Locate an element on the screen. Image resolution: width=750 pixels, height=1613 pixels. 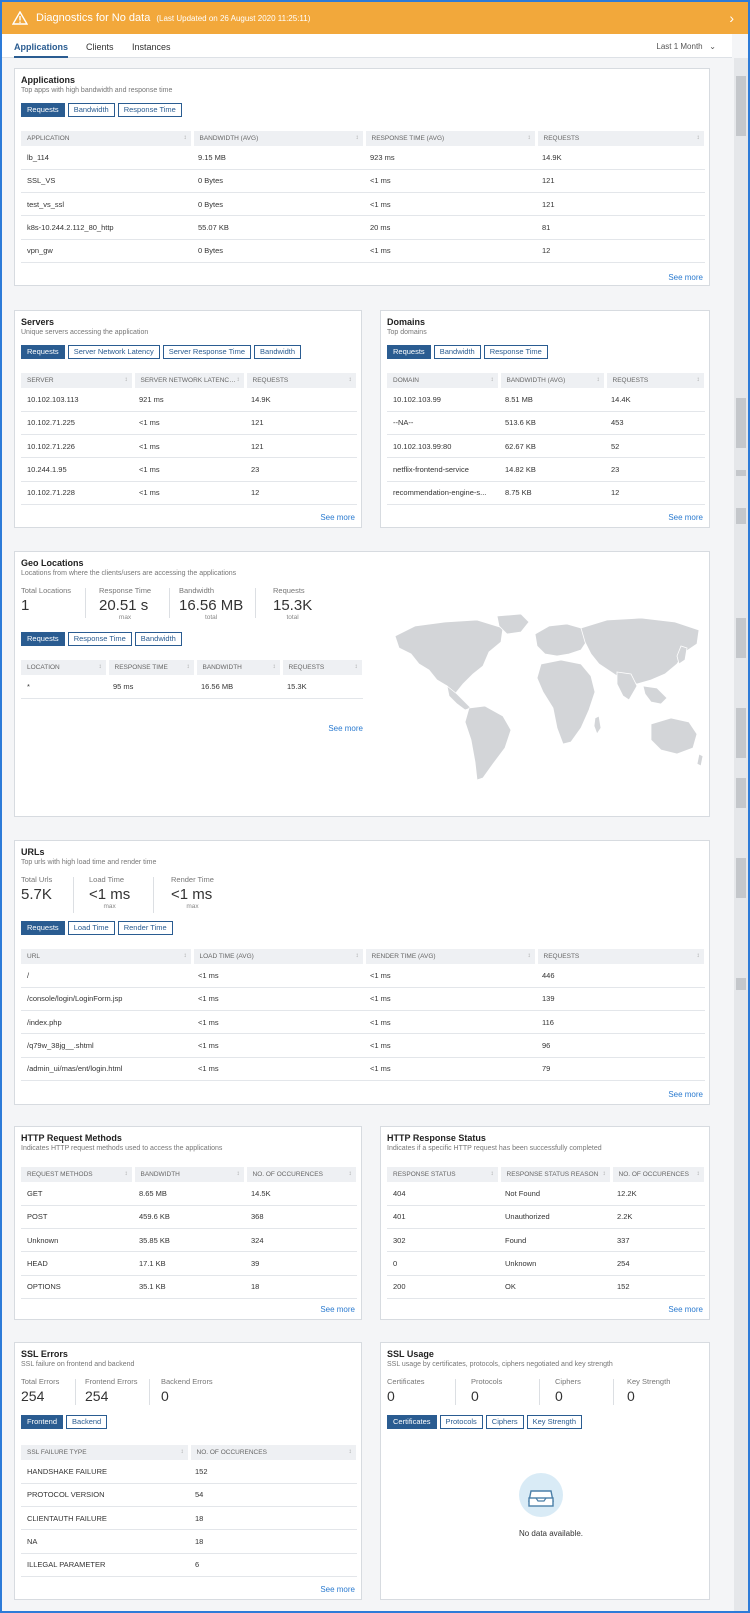
column-header: LOAD TIME (AVG) ↕ is located at coordinates (279, 956).